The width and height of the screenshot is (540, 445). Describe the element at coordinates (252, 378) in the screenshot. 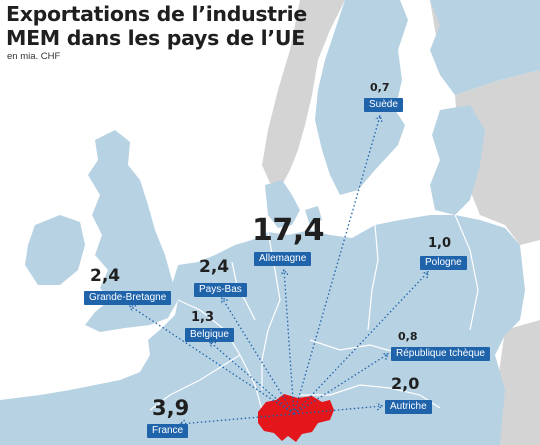

I see `arrow-belgique` at that location.